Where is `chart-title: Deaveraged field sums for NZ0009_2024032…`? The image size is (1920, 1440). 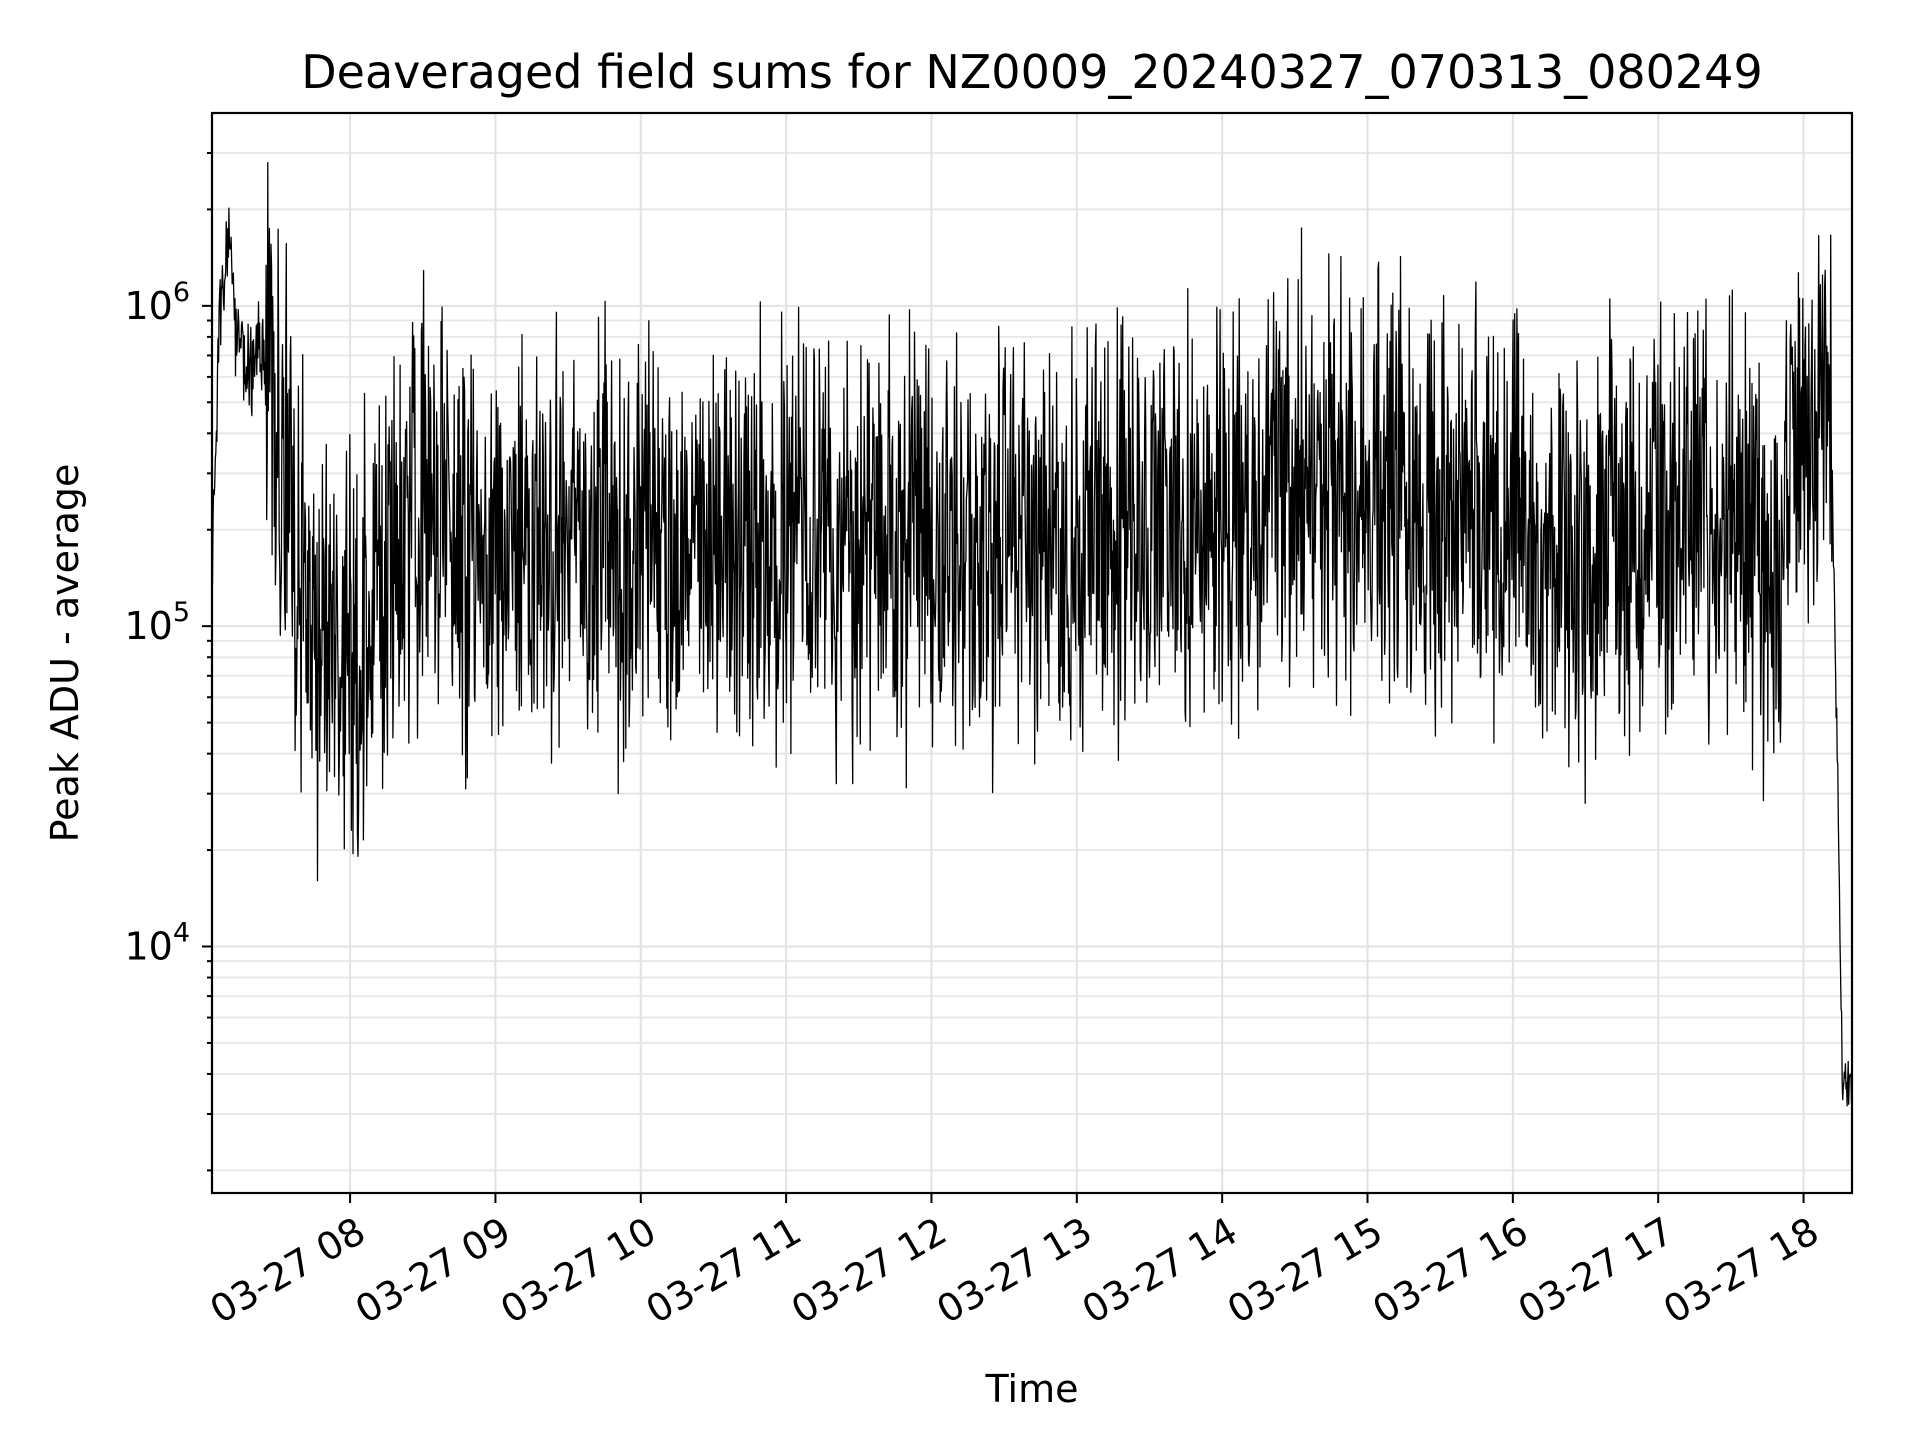 chart-title: Deaveraged field sums for NZ0009_2024032… is located at coordinates (1031, 72).